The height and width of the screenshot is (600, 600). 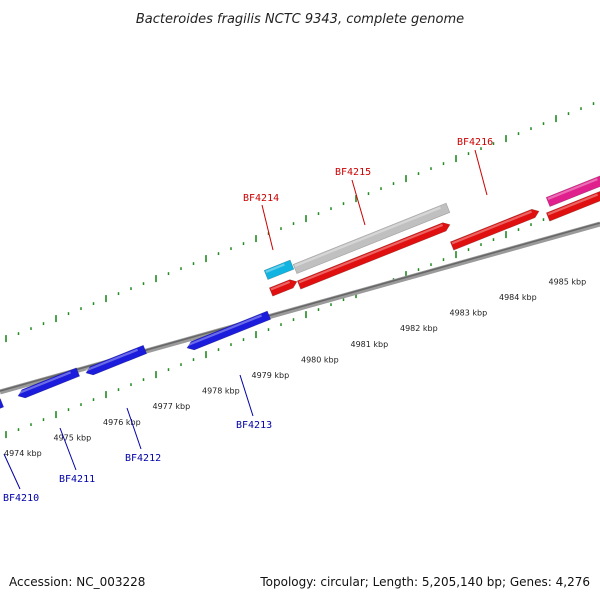 What do you see at coordinates (353, 172) in the screenshot?
I see `gene-label-bf4215: BF4215` at bounding box center [353, 172].